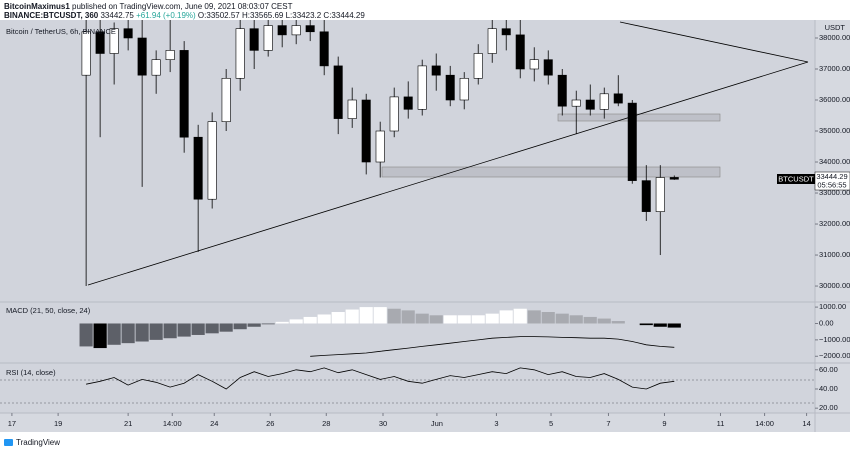 This screenshot has height=453, width=850. What do you see at coordinates (437, 423) in the screenshot?
I see `x-tick-label: Jun` at bounding box center [437, 423].